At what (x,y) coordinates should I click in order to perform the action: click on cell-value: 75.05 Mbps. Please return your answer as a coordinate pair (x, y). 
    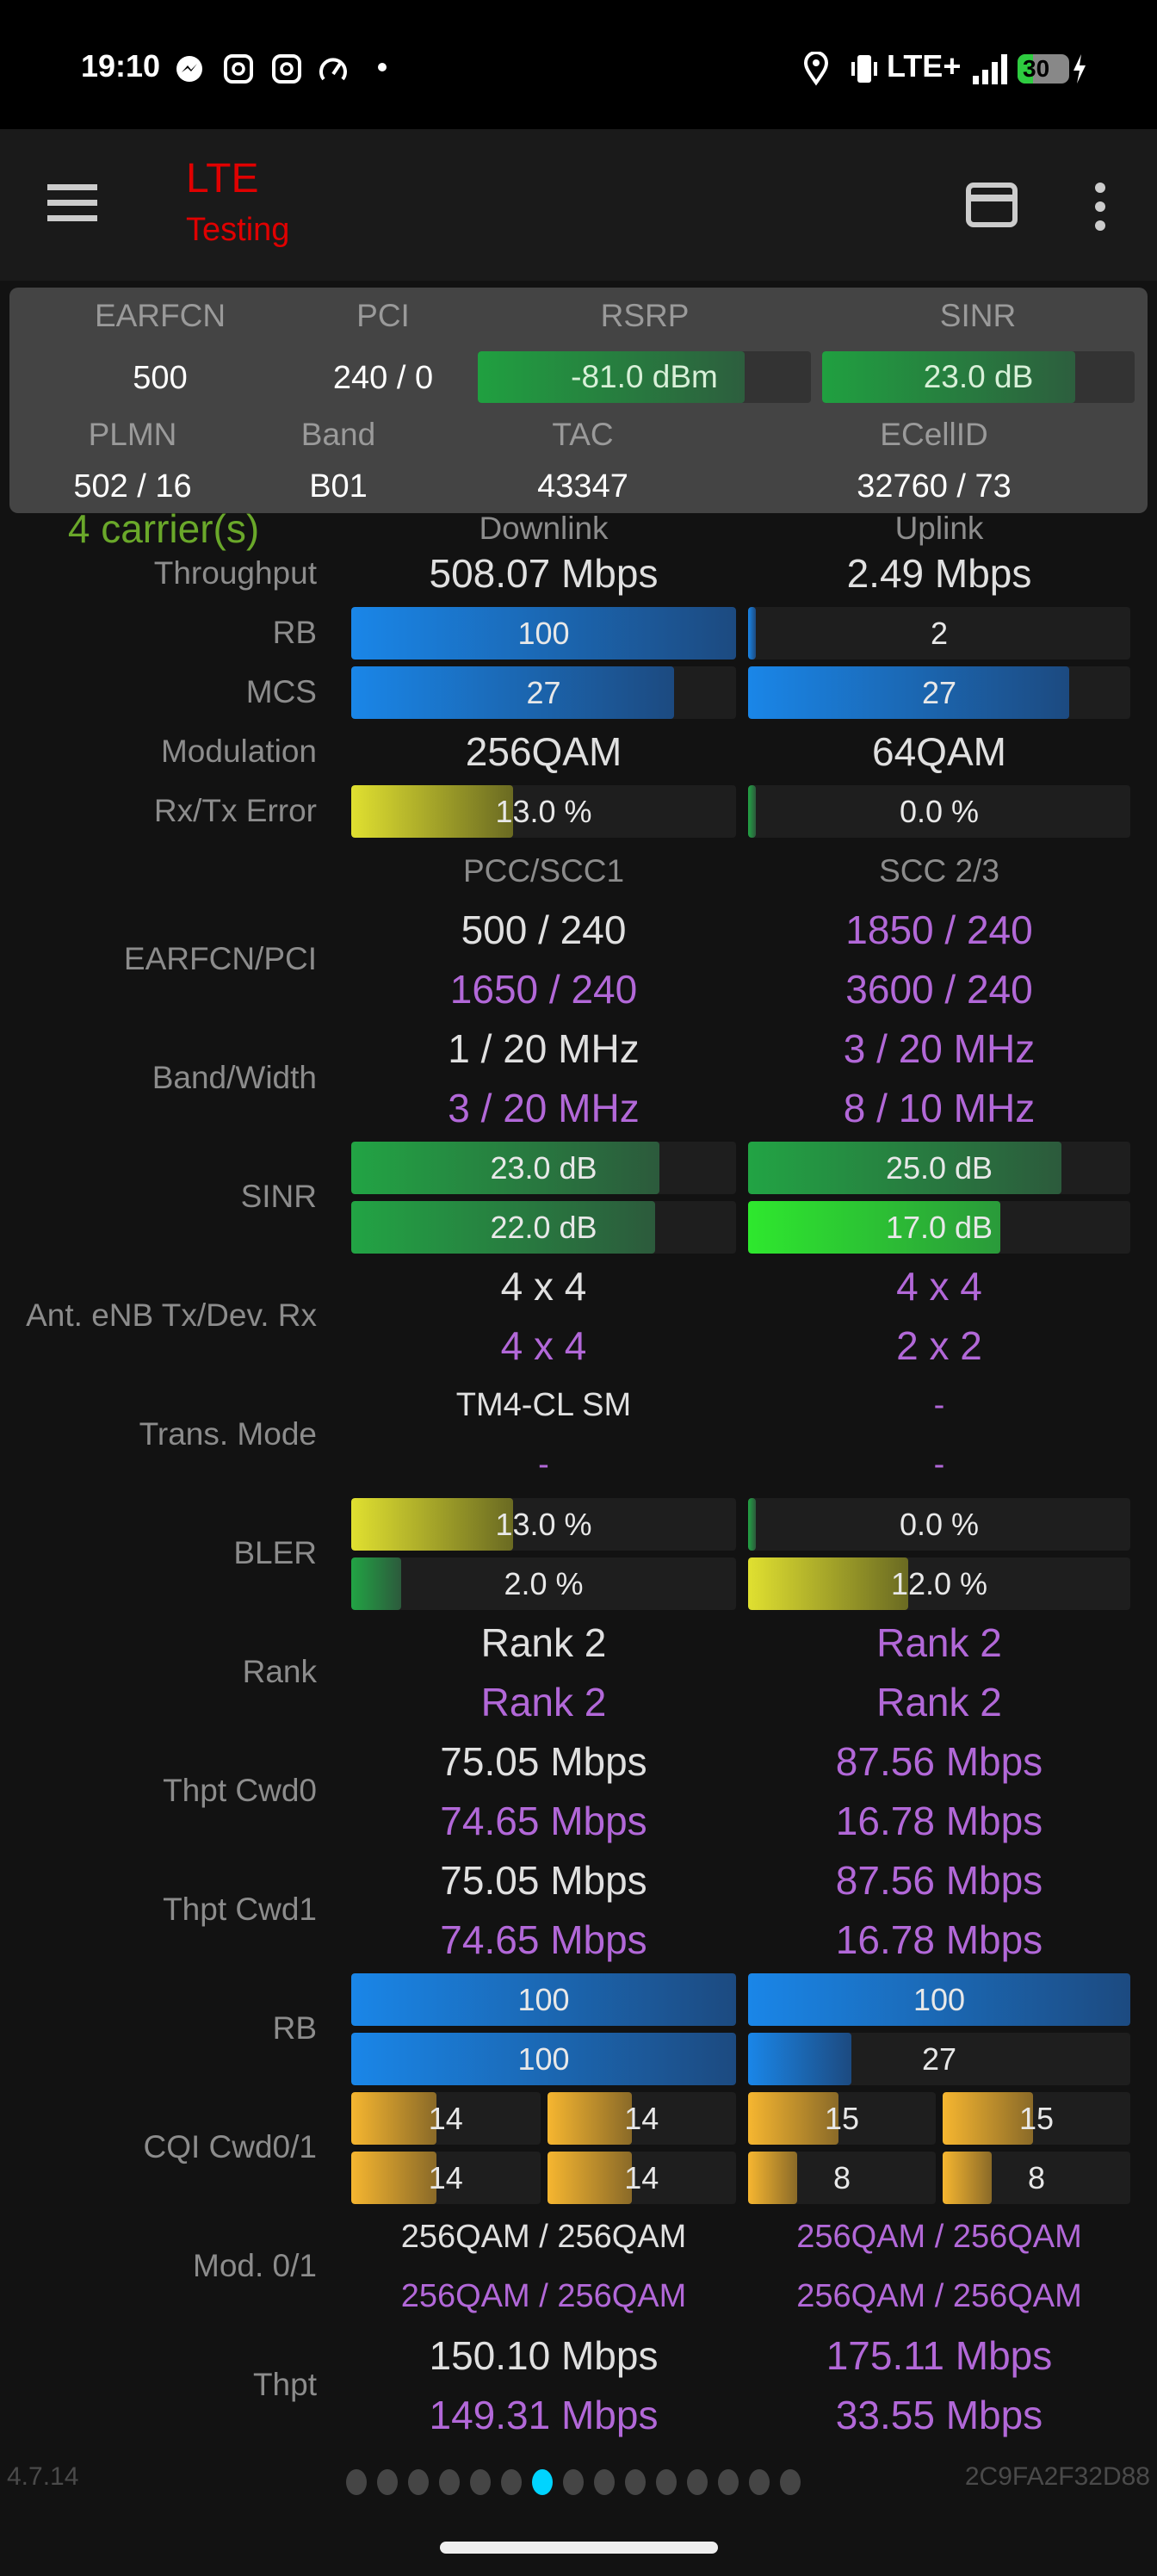
    Looking at the image, I should click on (543, 1880).